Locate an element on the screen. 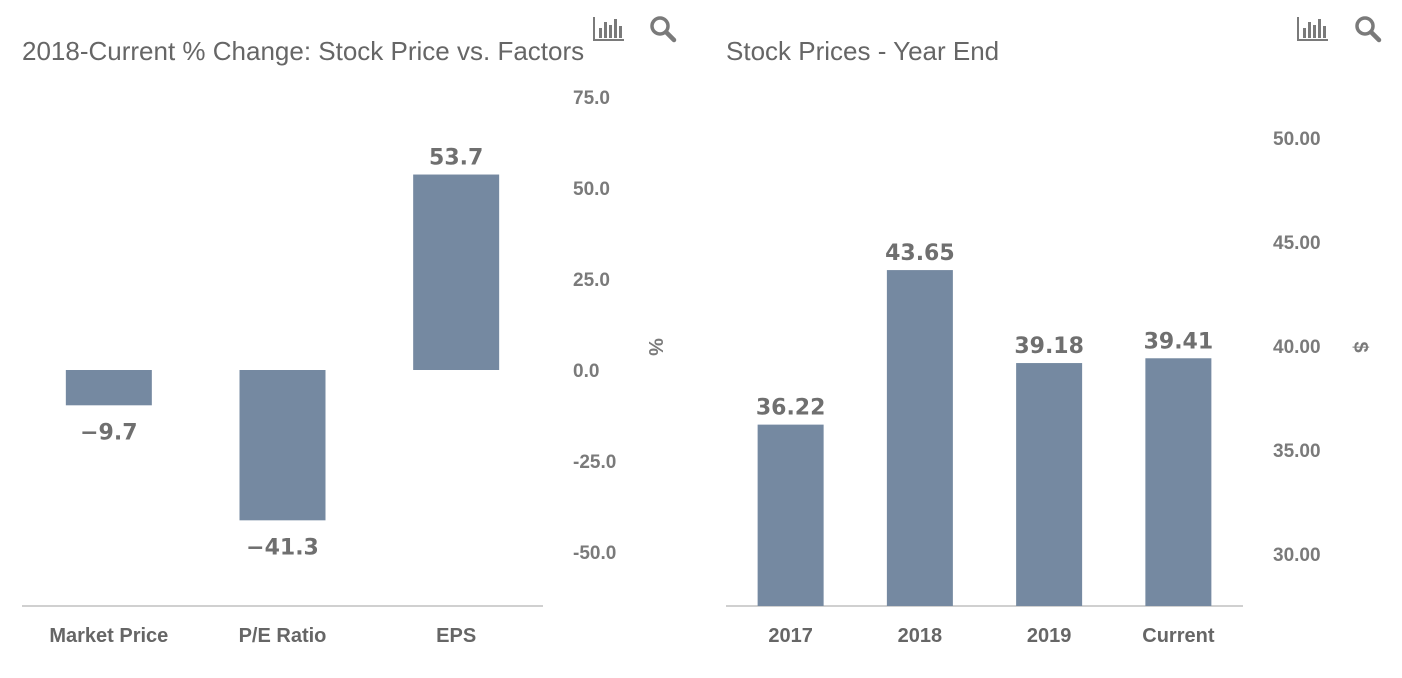 The width and height of the screenshot is (1402, 678). data-label: −9.7 is located at coordinates (108, 432).